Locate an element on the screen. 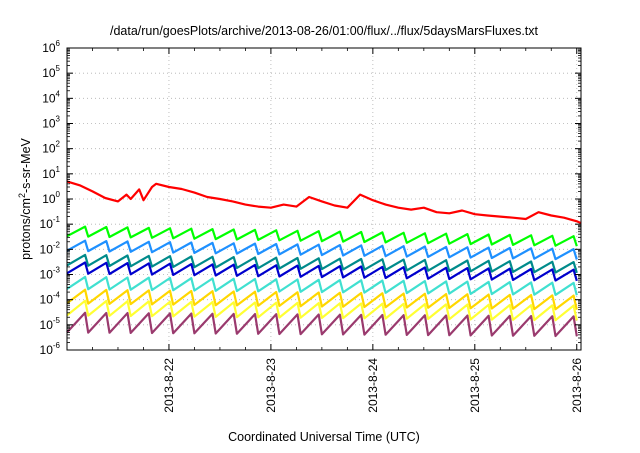 The image size is (640, 453). y-tick-label: 10¹ is located at coordinates (51, 173).